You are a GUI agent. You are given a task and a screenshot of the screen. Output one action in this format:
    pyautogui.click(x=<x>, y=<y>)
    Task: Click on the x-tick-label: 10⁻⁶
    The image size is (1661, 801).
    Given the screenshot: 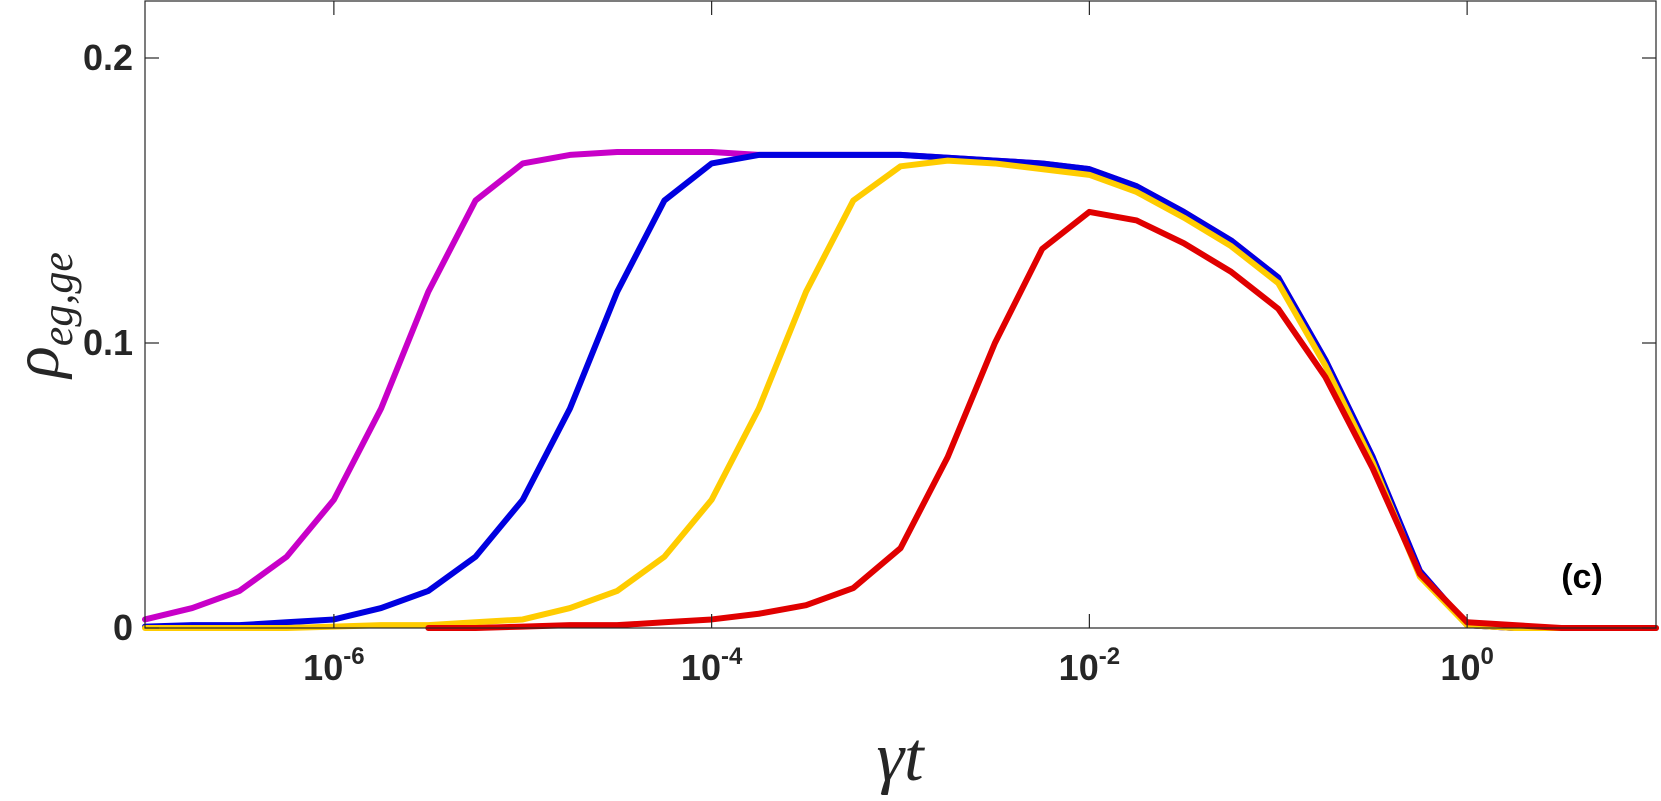 What is the action you would take?
    pyautogui.click(x=333, y=665)
    